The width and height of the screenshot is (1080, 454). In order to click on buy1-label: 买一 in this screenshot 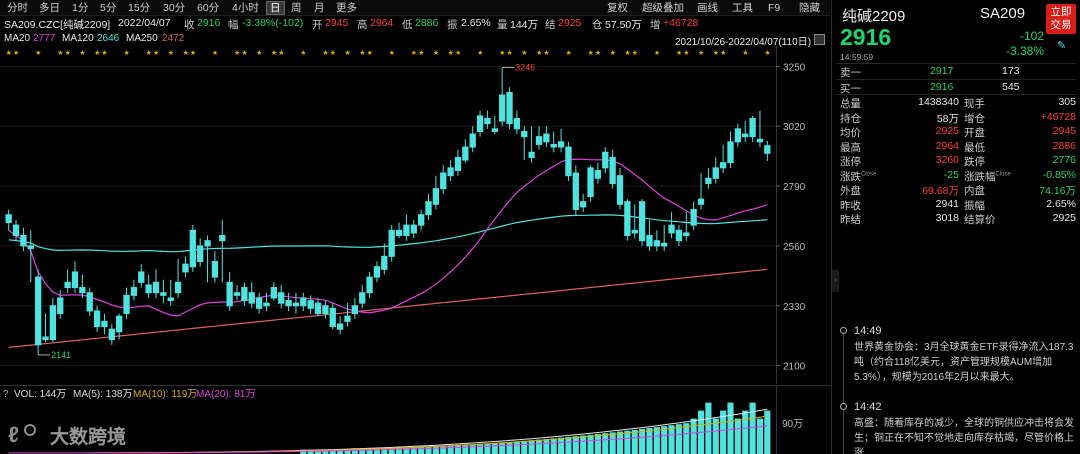, I will do `click(850, 89)`.